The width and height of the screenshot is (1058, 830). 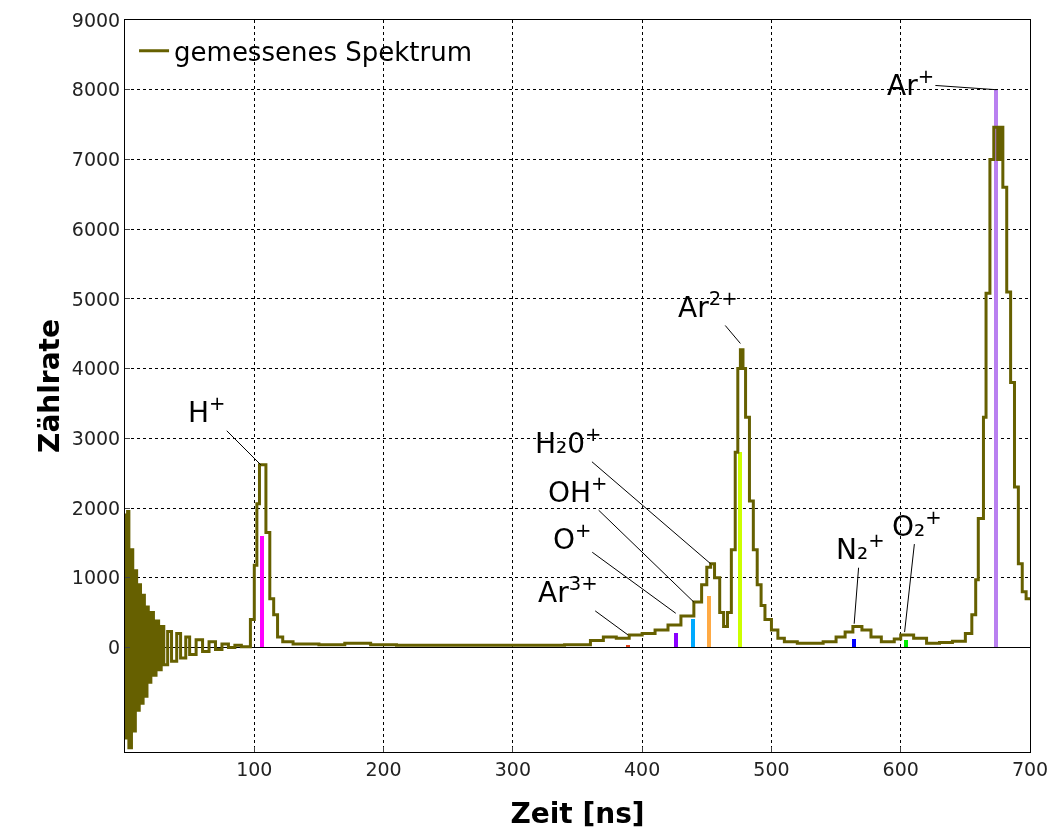 I want to click on y-tick-label: 3000, so click(x=96, y=437).